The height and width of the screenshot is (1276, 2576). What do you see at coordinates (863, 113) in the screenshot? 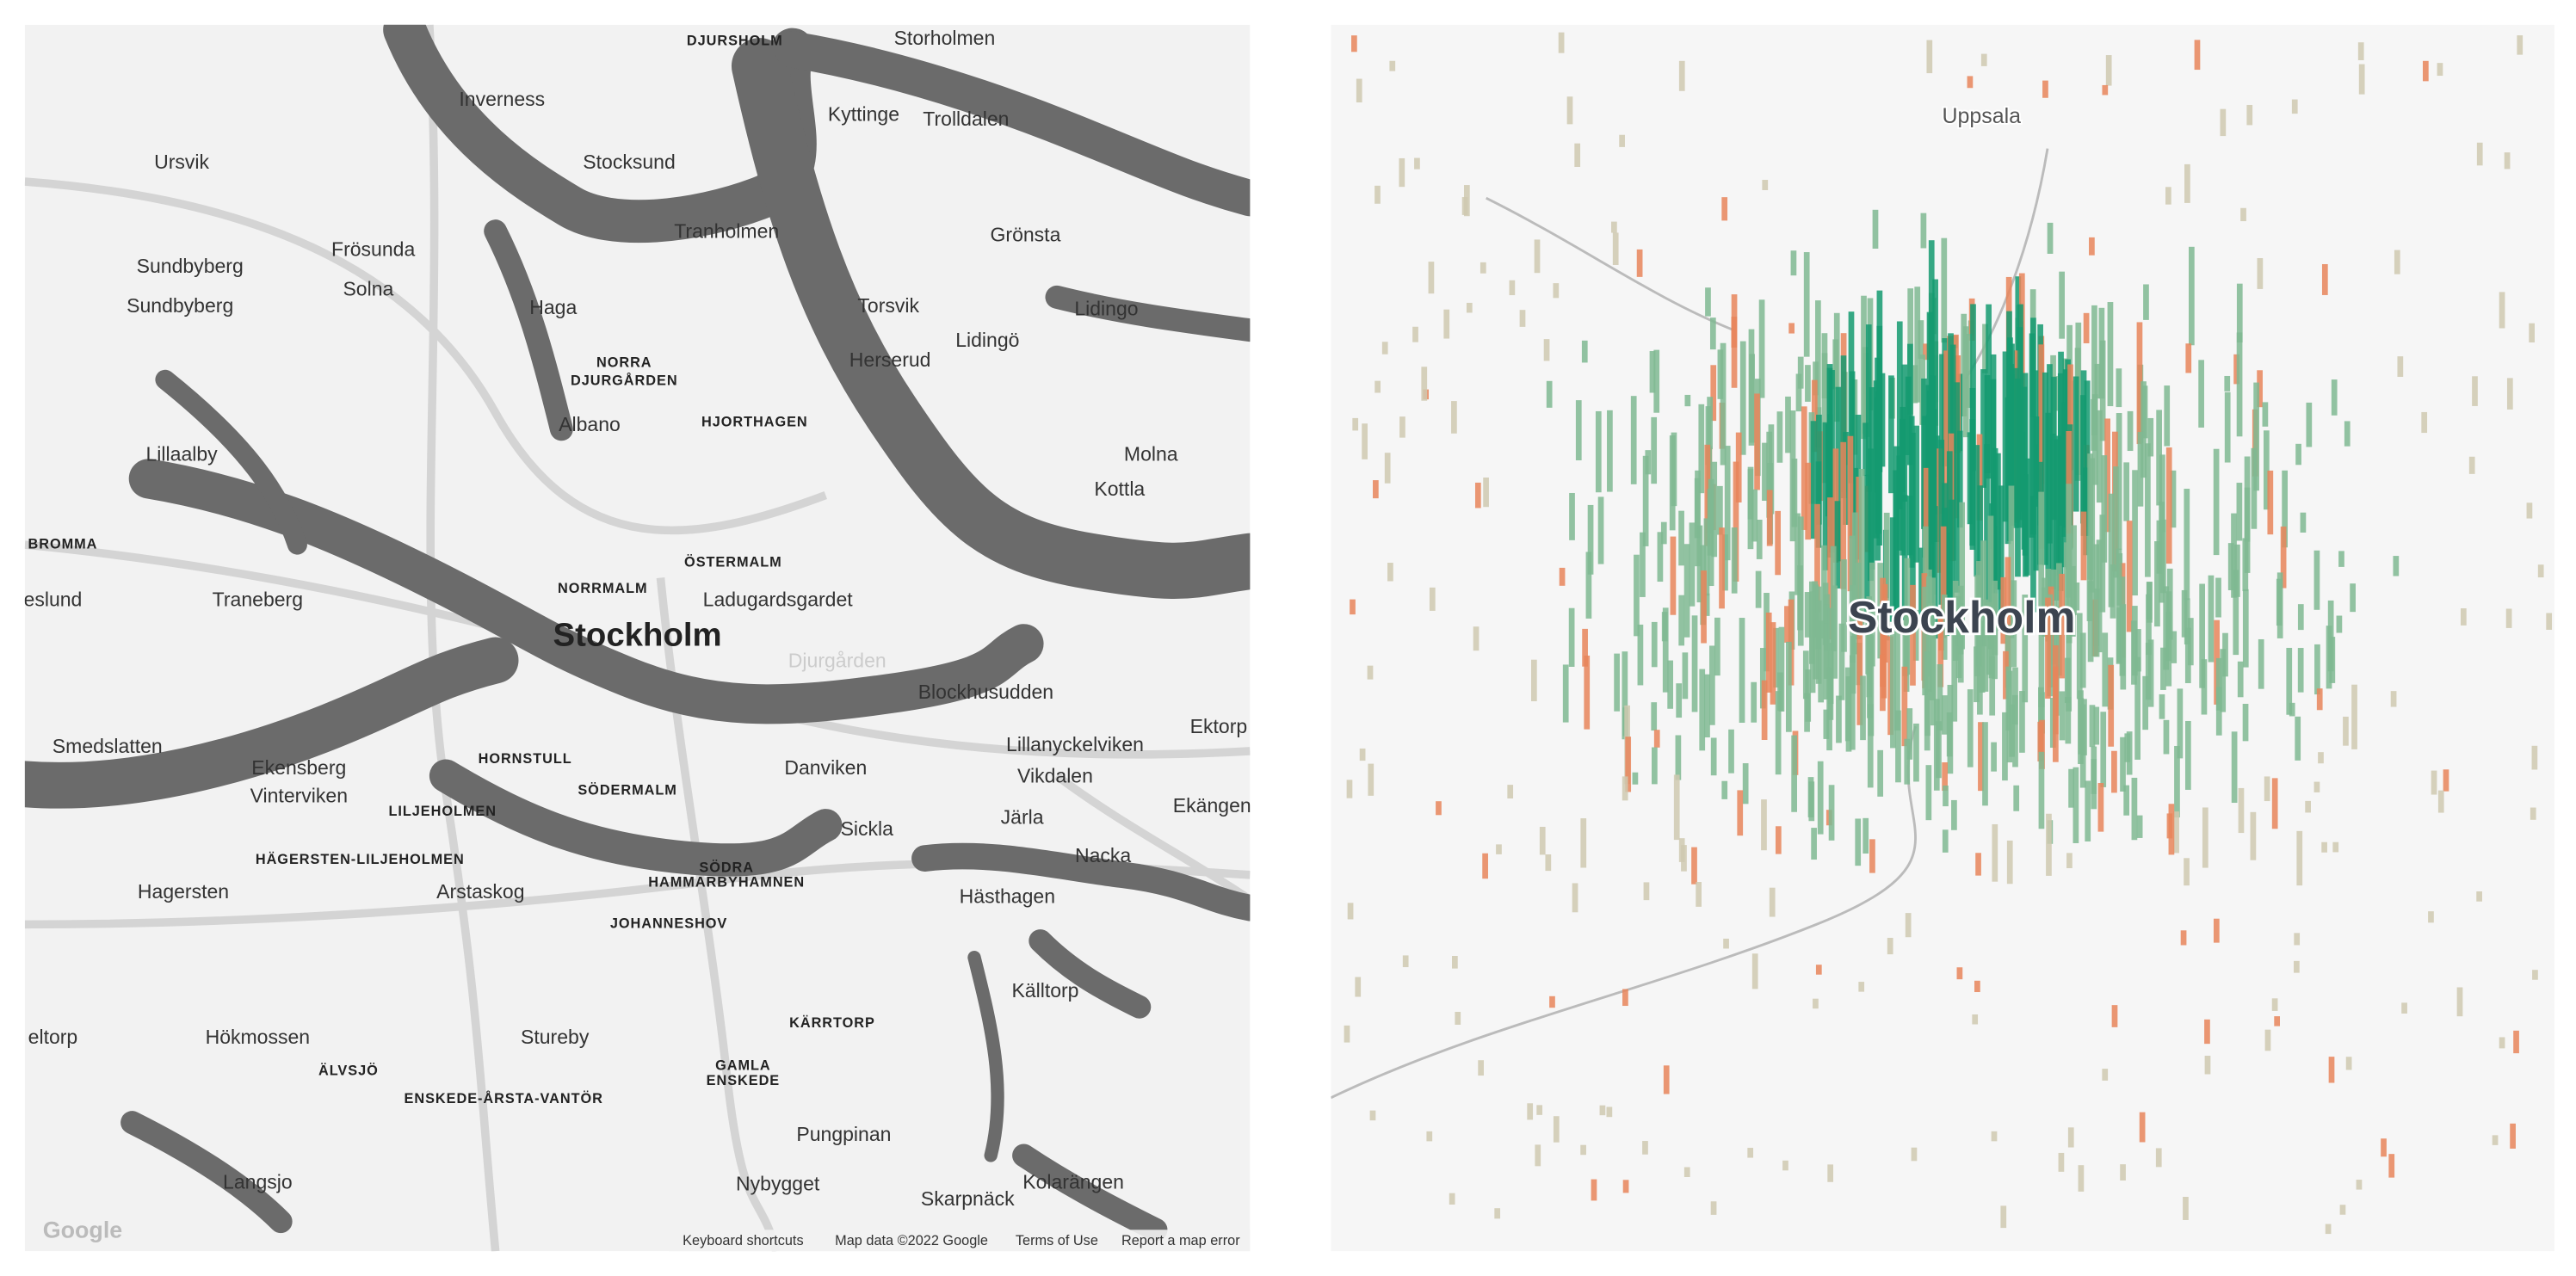
I see `place-label: Kyttinge` at bounding box center [863, 113].